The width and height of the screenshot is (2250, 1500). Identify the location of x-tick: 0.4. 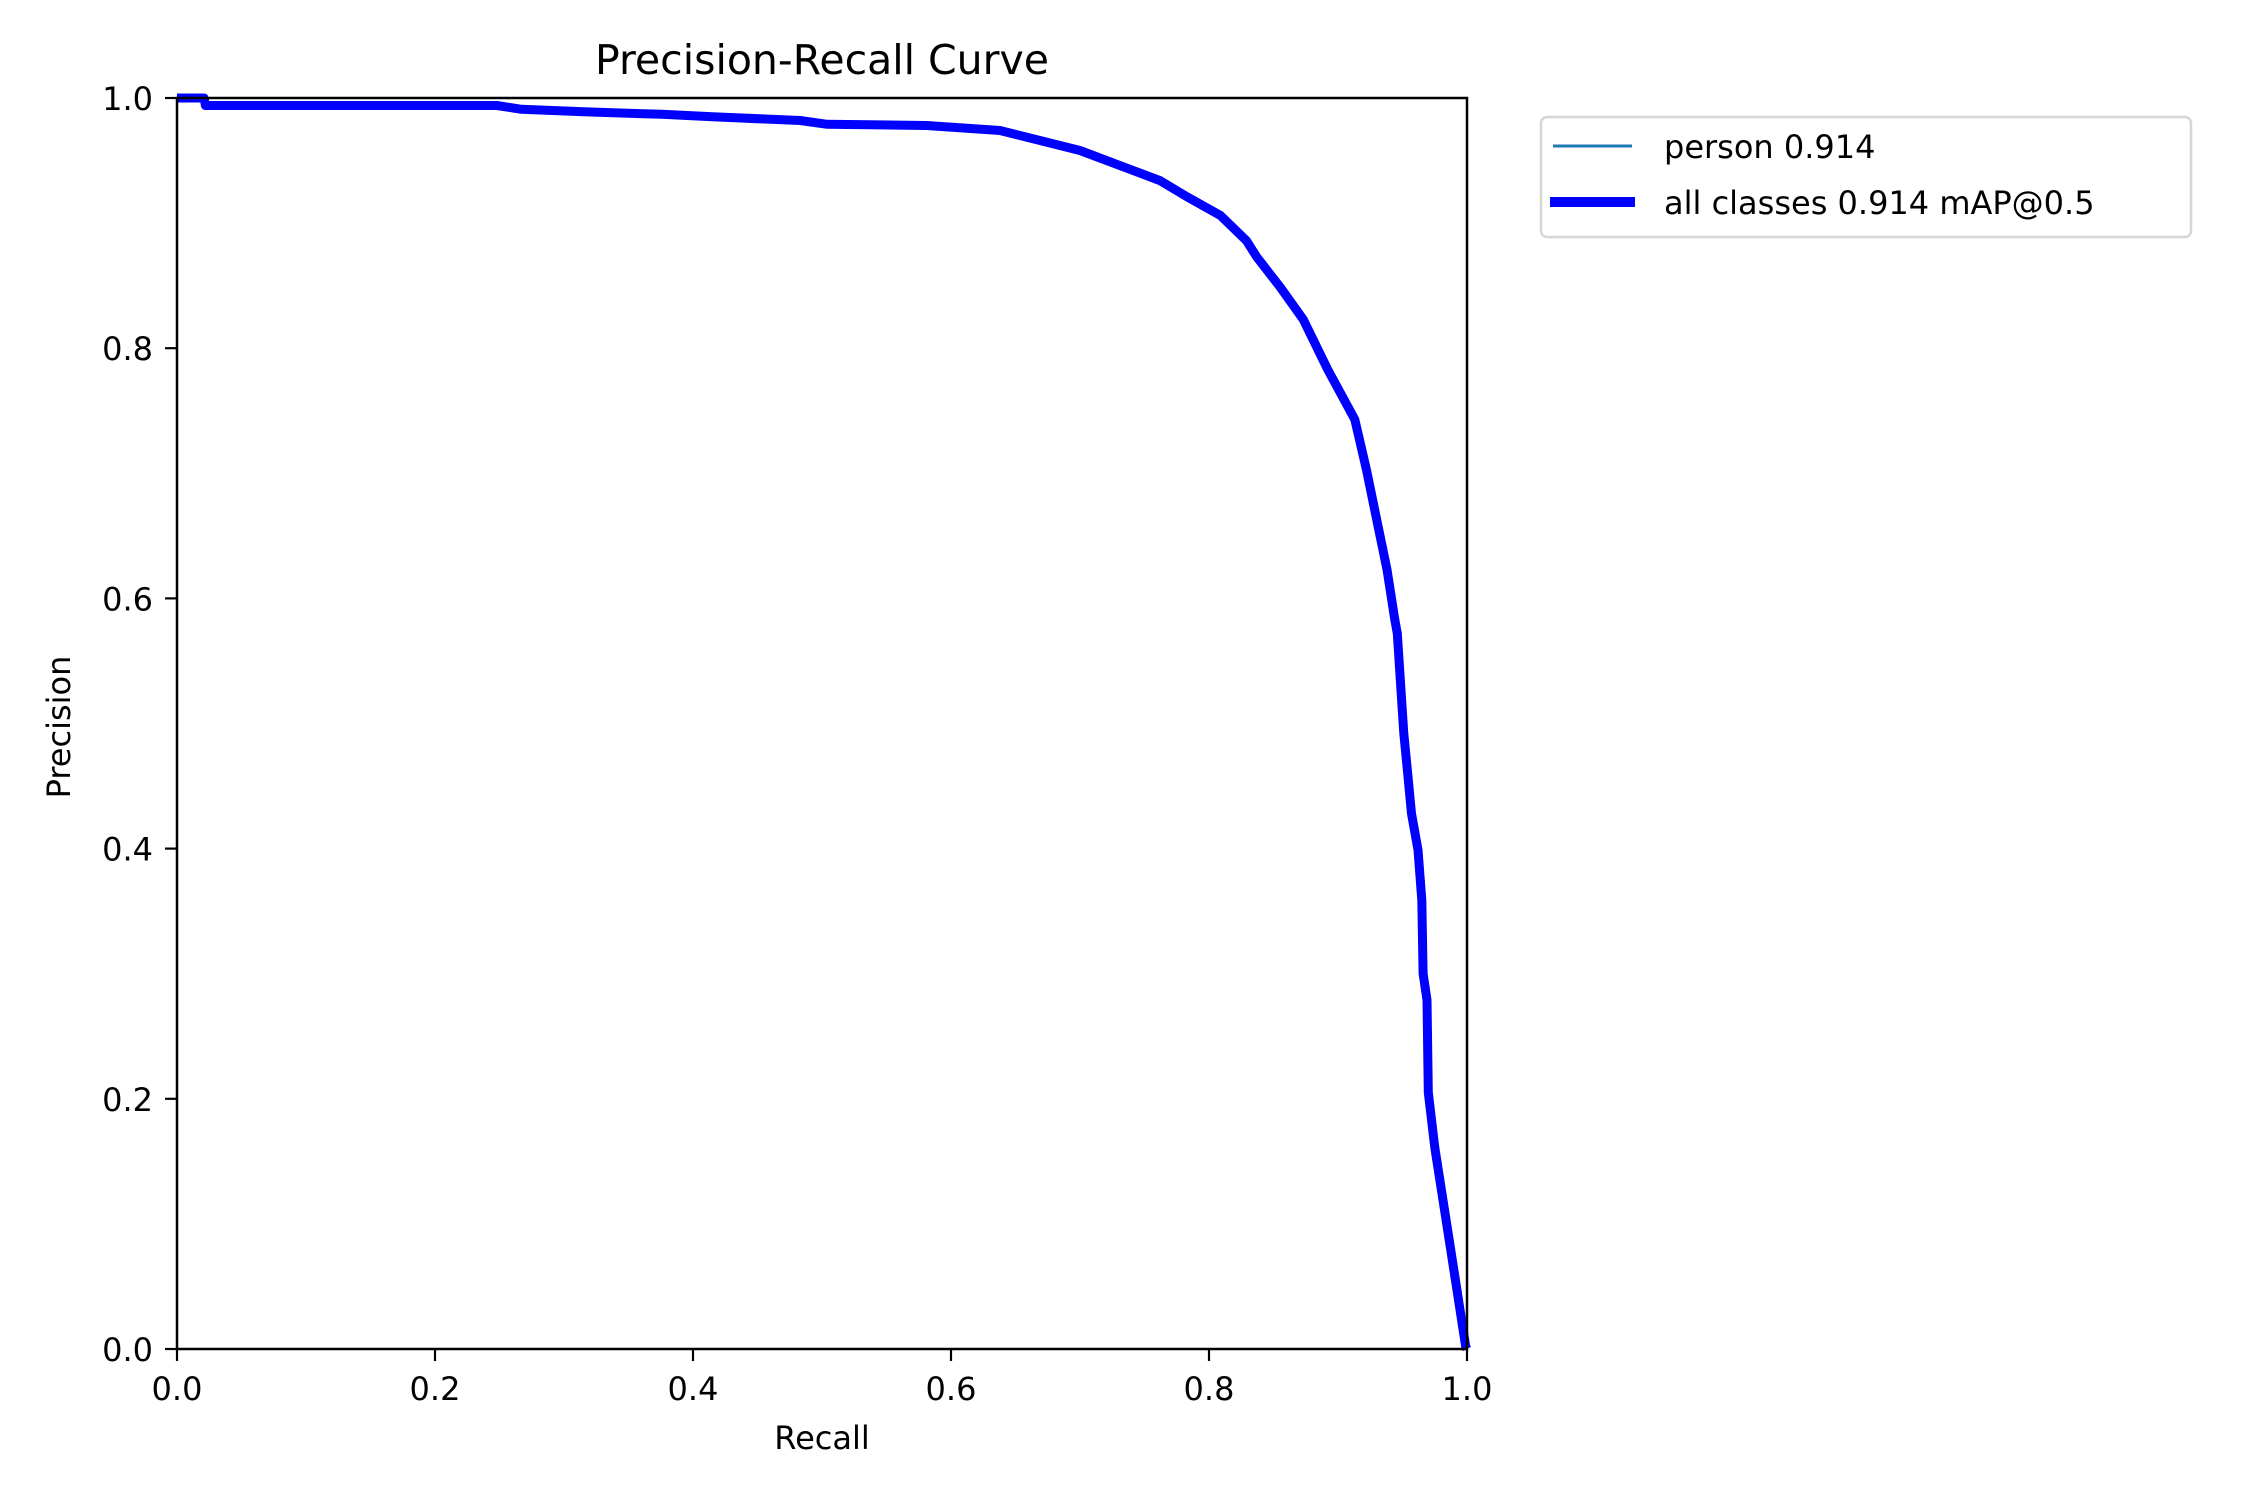
(693, 1378).